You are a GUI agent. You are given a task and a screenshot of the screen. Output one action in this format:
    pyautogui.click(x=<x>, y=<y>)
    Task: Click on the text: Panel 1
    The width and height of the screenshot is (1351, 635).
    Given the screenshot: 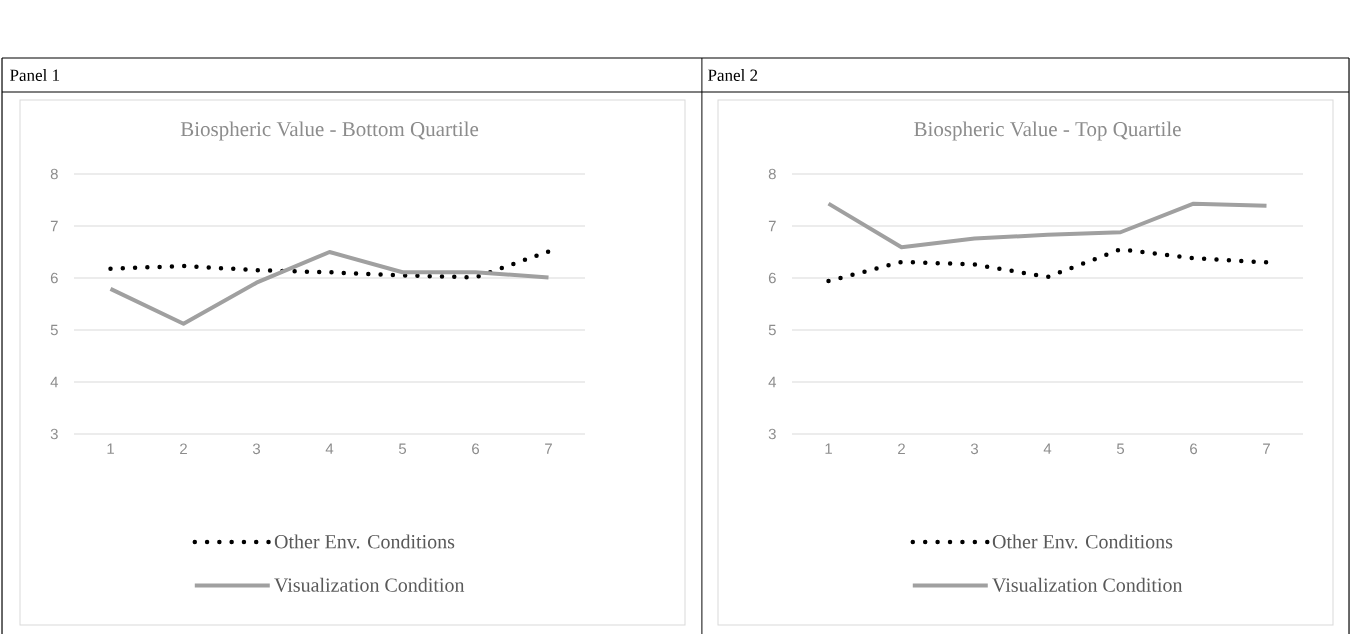 What is the action you would take?
    pyautogui.click(x=35, y=75)
    